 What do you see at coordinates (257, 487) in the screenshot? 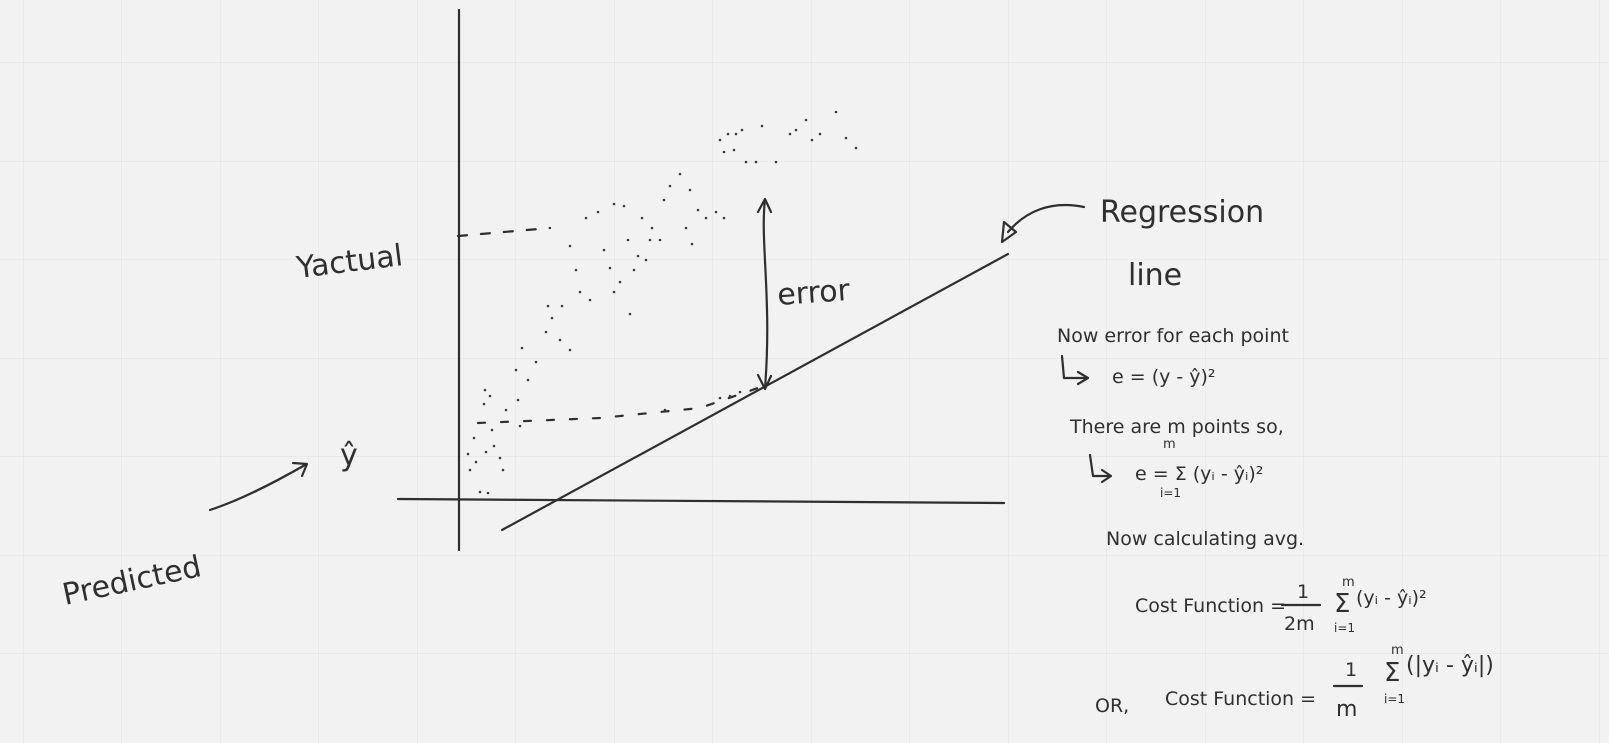
I see `predicted-pointer-arrow` at bounding box center [257, 487].